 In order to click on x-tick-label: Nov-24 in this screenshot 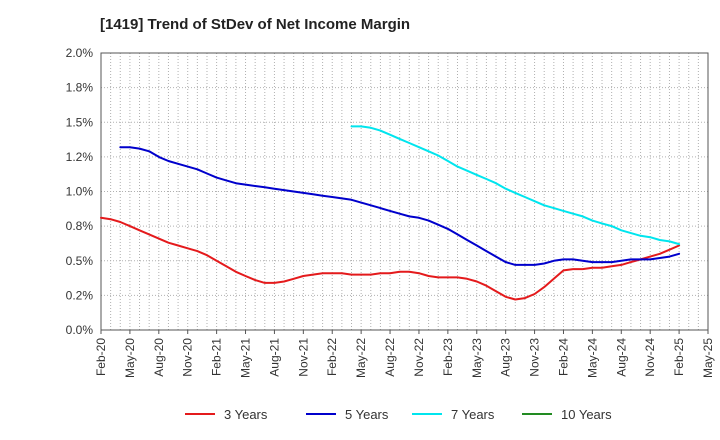, I will do `click(650, 357)`.